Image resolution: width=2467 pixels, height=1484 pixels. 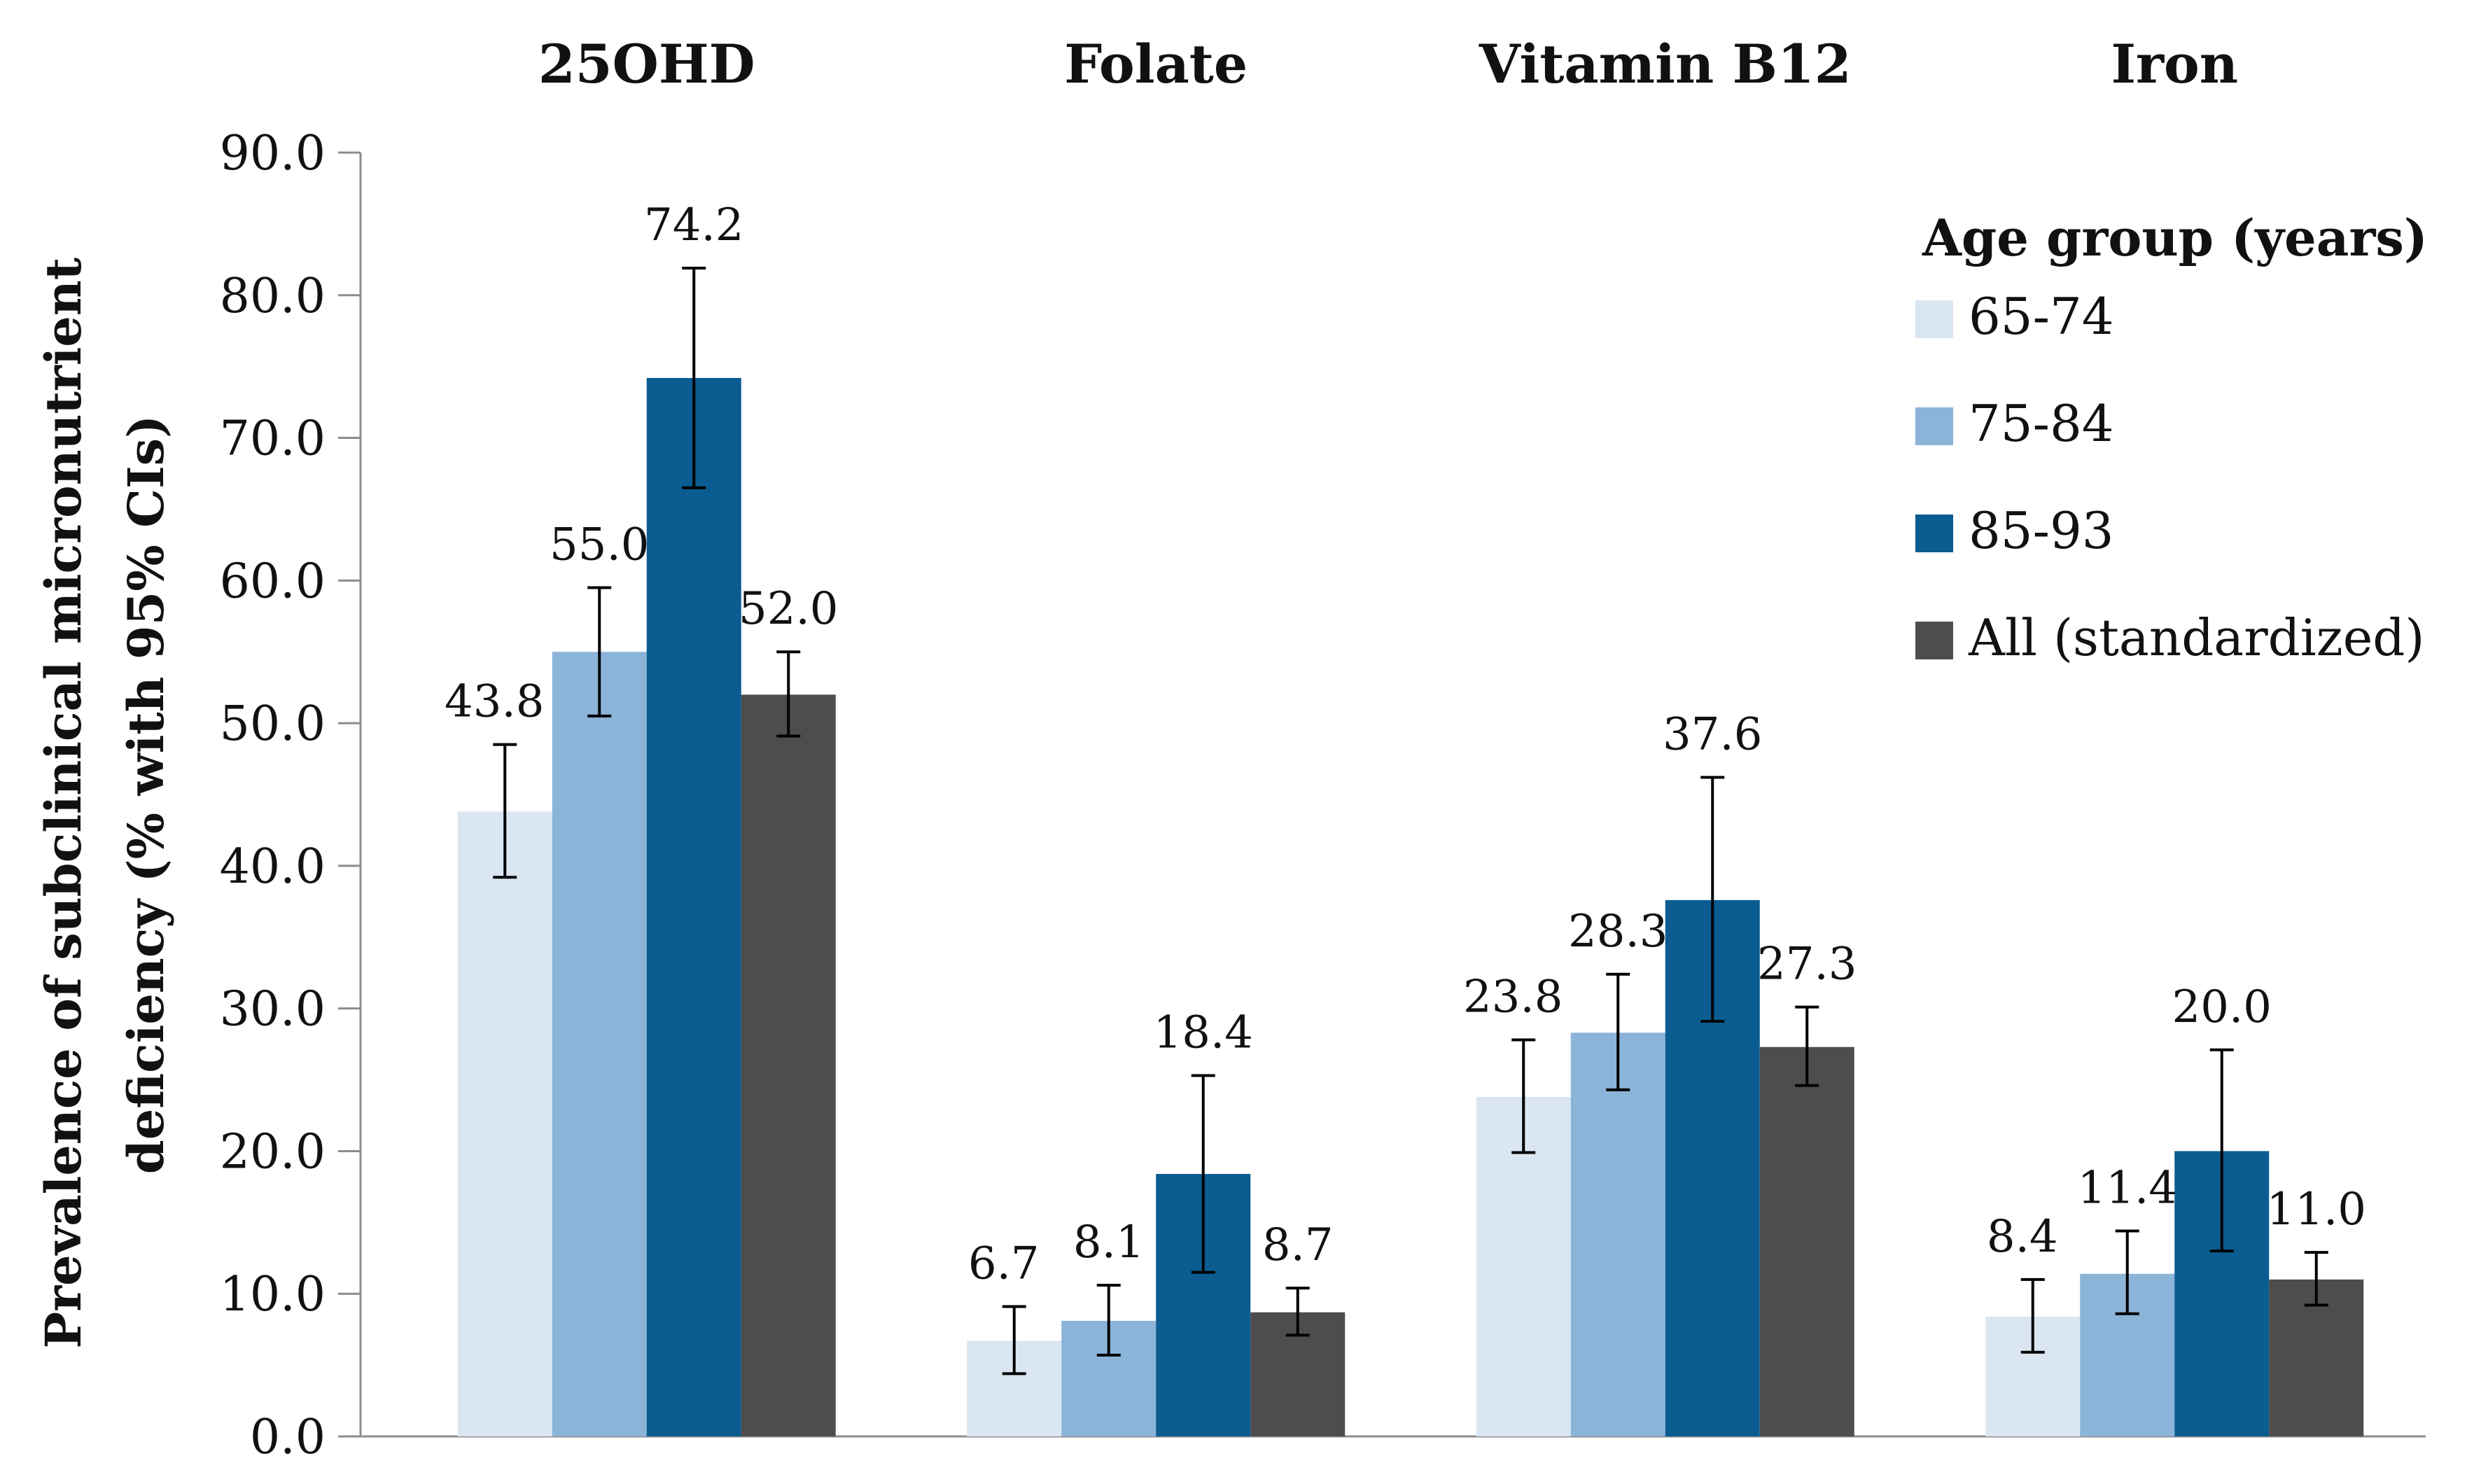 What do you see at coordinates (1618, 932) in the screenshot?
I see `data-label: 28.3` at bounding box center [1618, 932].